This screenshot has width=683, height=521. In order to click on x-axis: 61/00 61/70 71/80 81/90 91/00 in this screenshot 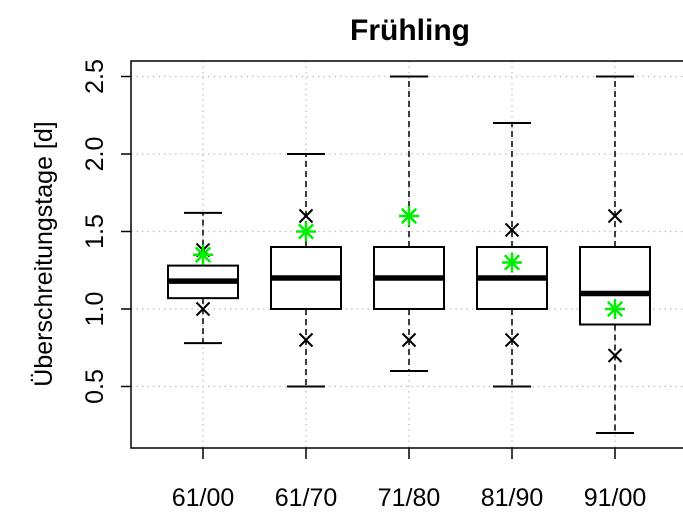, I will do `click(409, 480)`.